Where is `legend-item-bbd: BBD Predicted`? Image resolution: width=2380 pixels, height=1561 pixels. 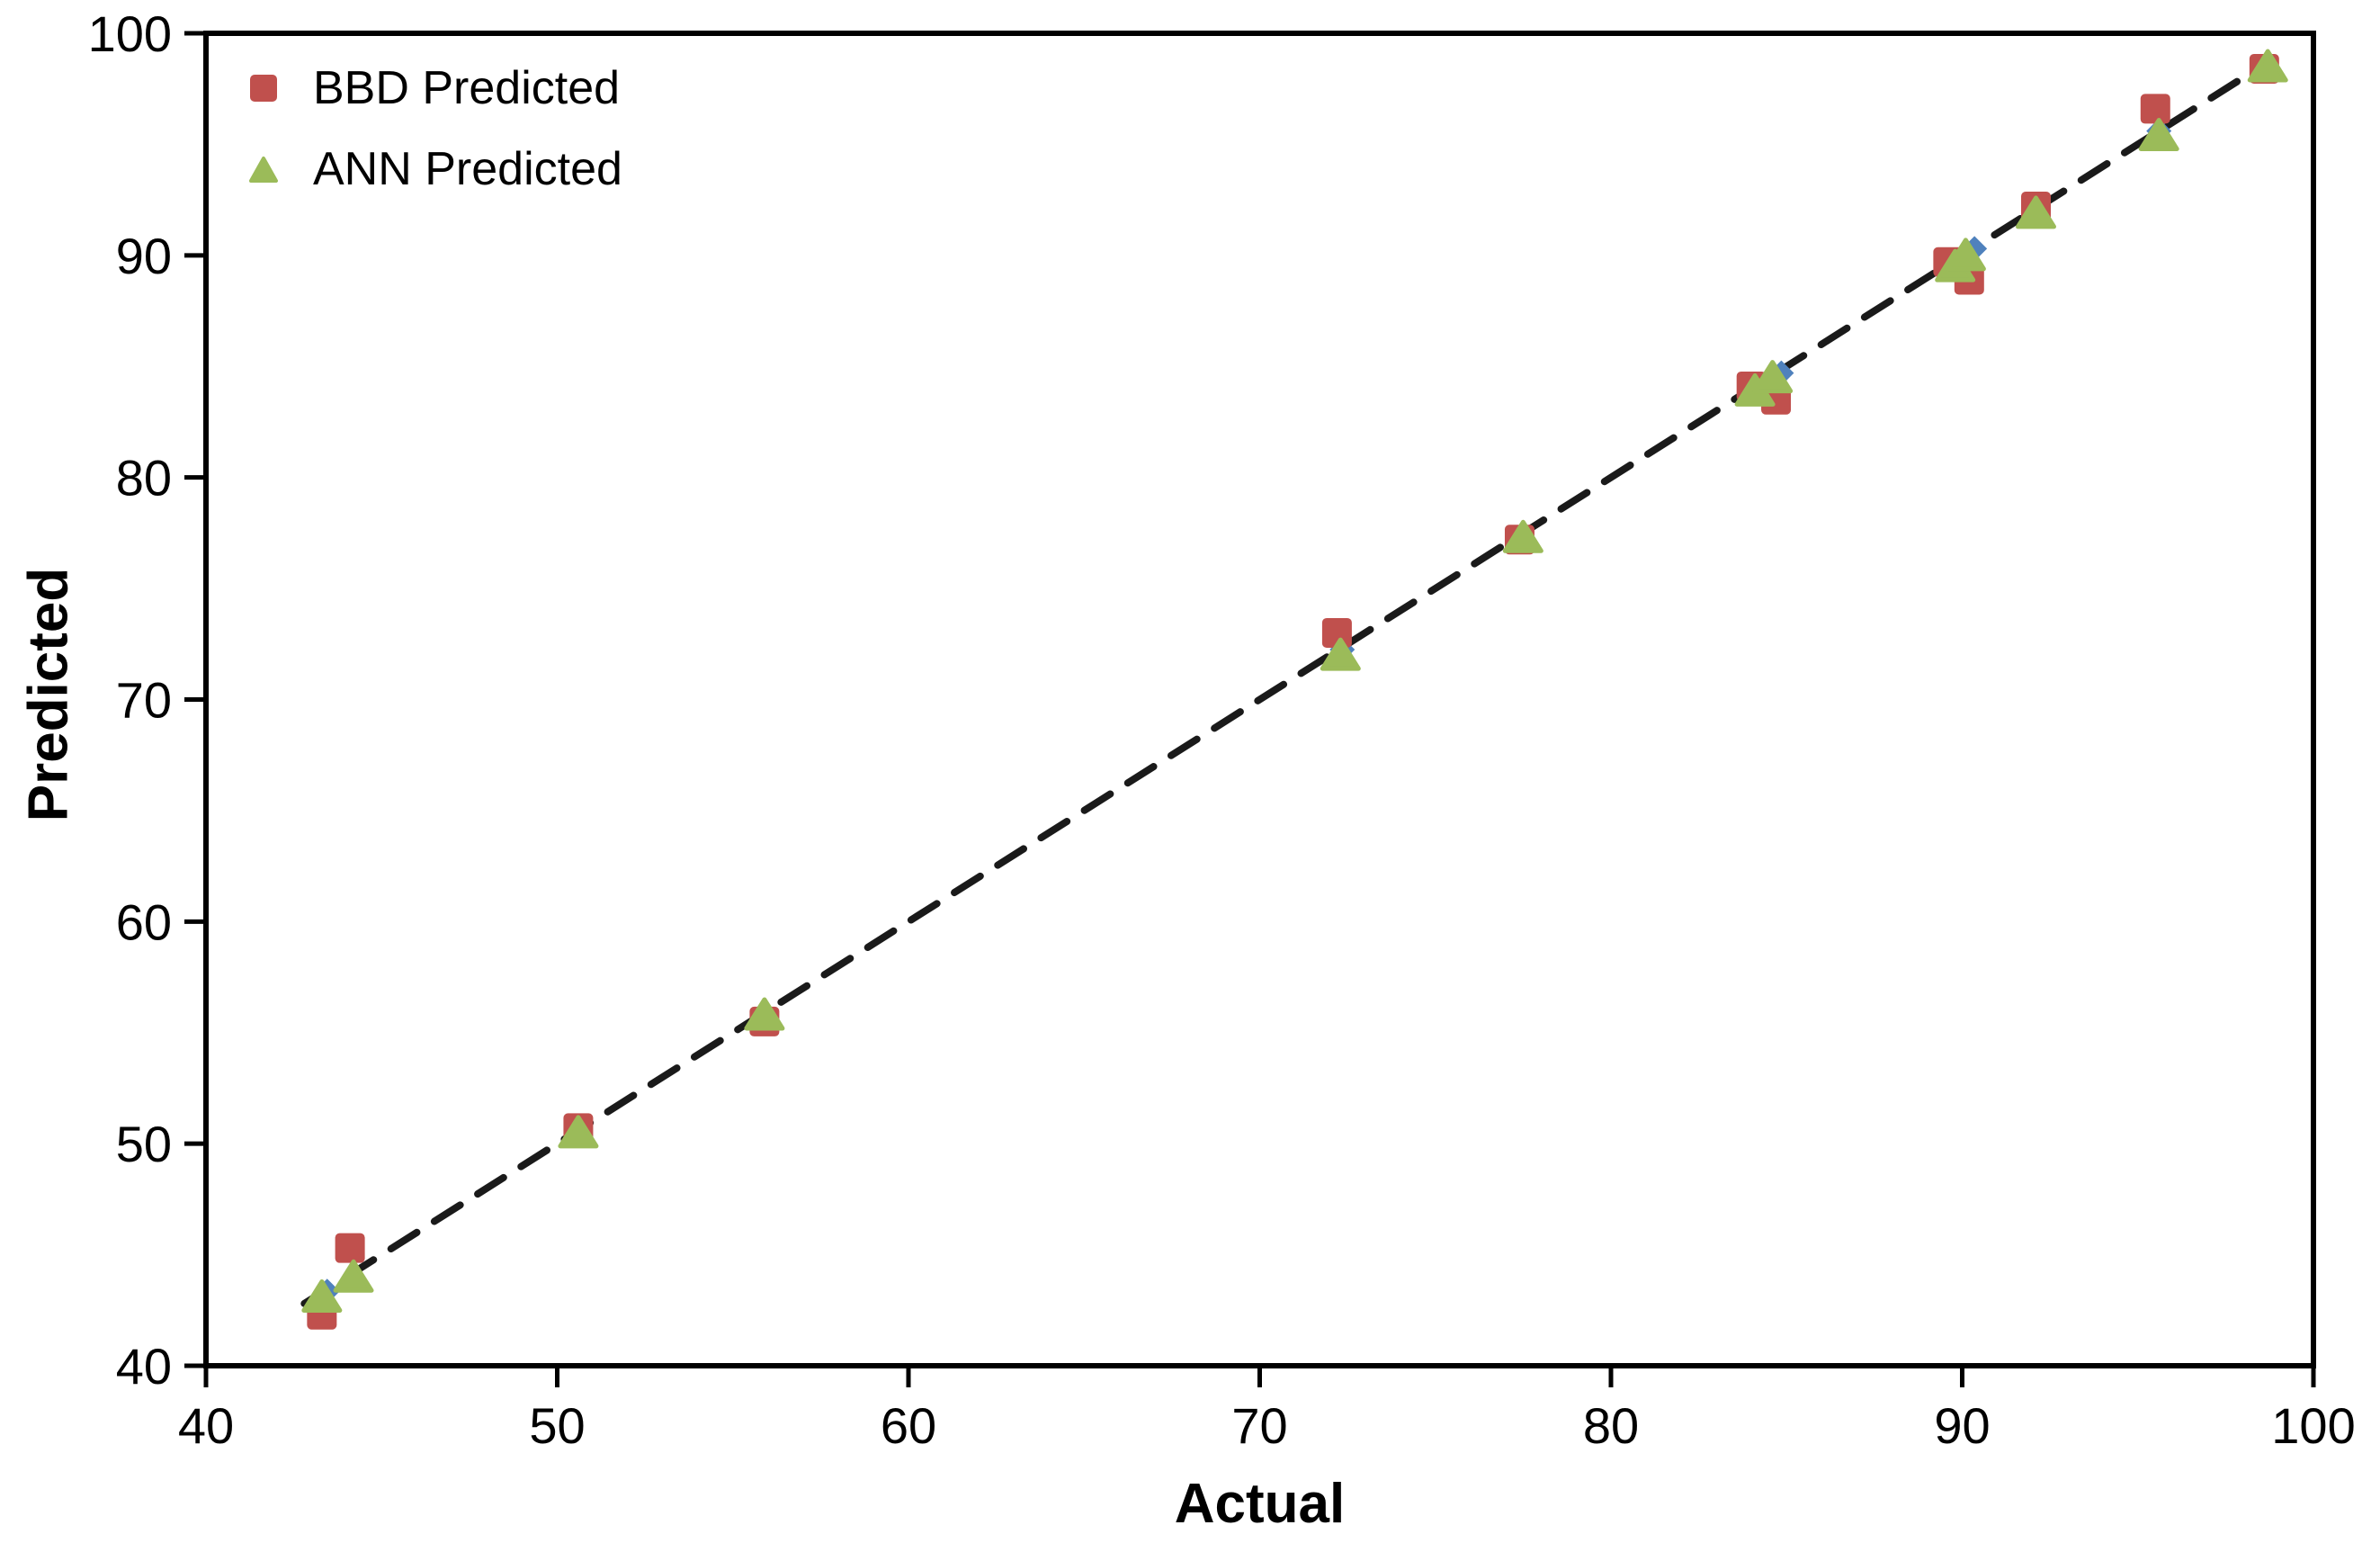
legend-item-bbd: BBD Predicted is located at coordinates (435, 88).